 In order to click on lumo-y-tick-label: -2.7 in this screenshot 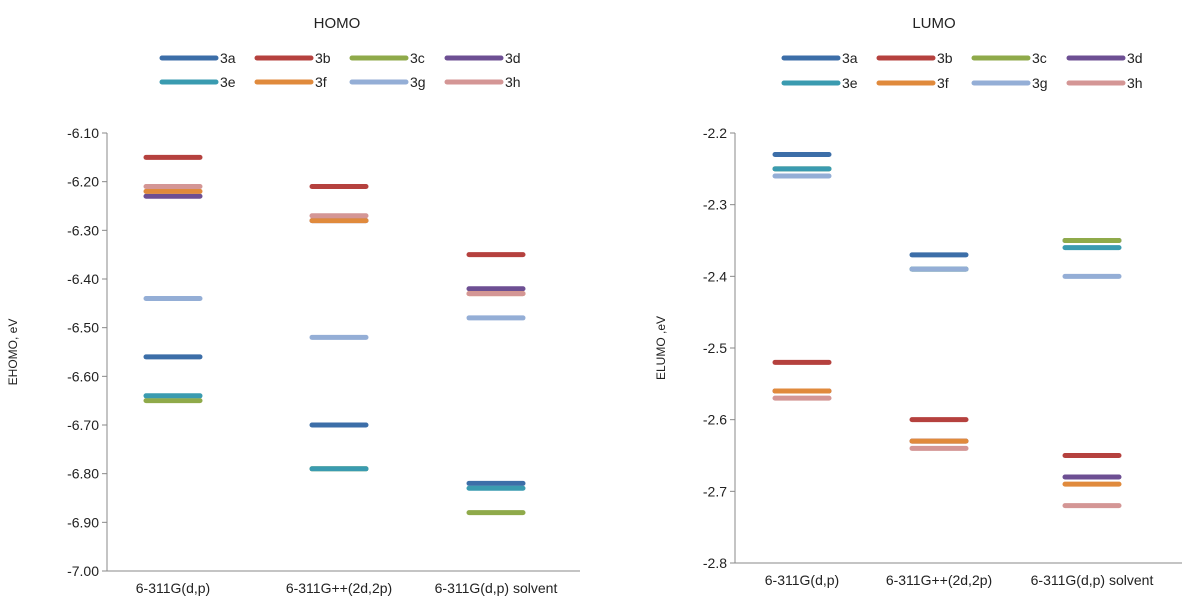, I will do `click(715, 491)`.